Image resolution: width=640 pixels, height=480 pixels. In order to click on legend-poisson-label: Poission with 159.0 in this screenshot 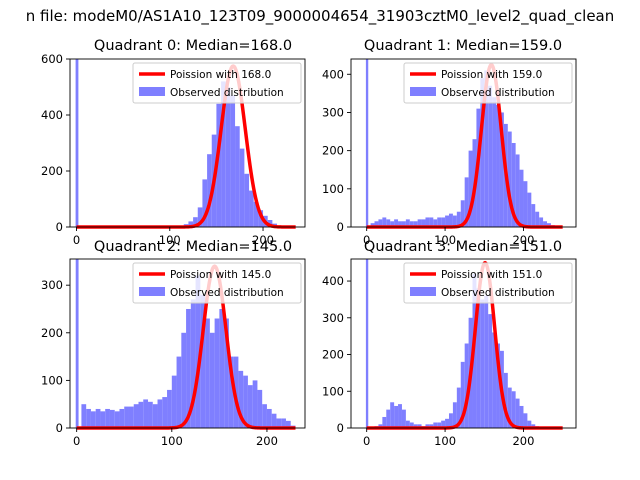, I will do `click(491, 75)`.